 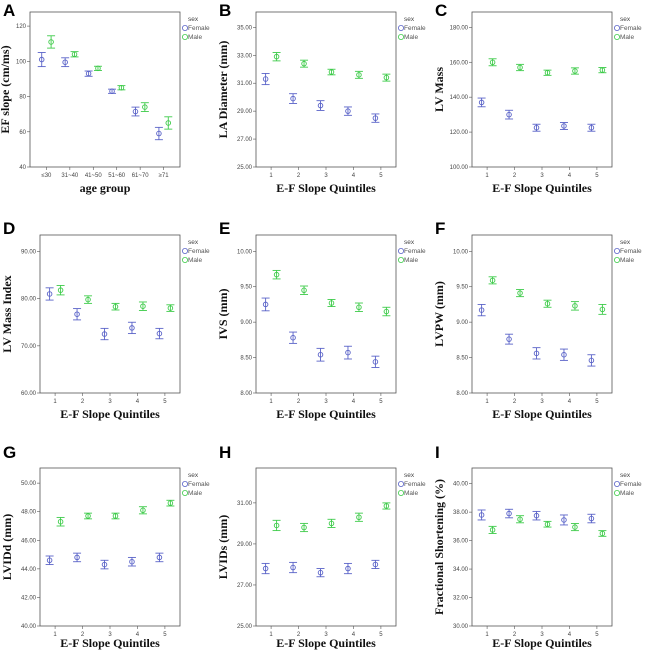 I want to click on y-tick-label: 46.00, so click(x=29, y=541).